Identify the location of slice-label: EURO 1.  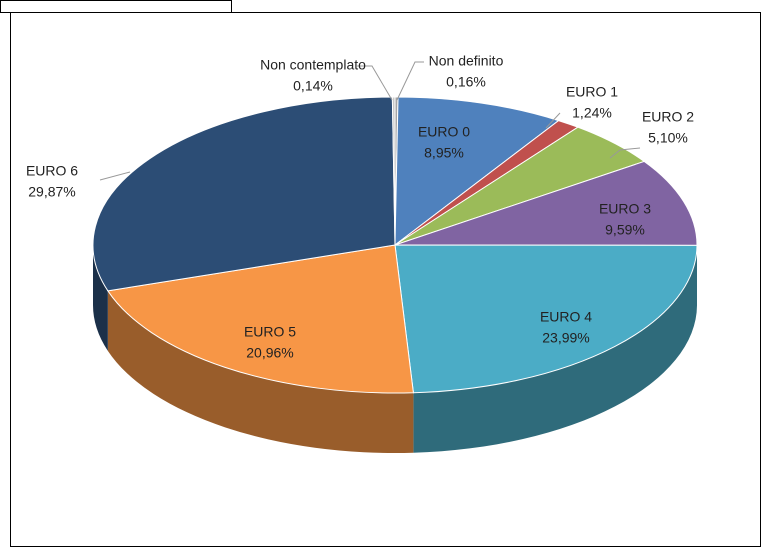
(592, 92).